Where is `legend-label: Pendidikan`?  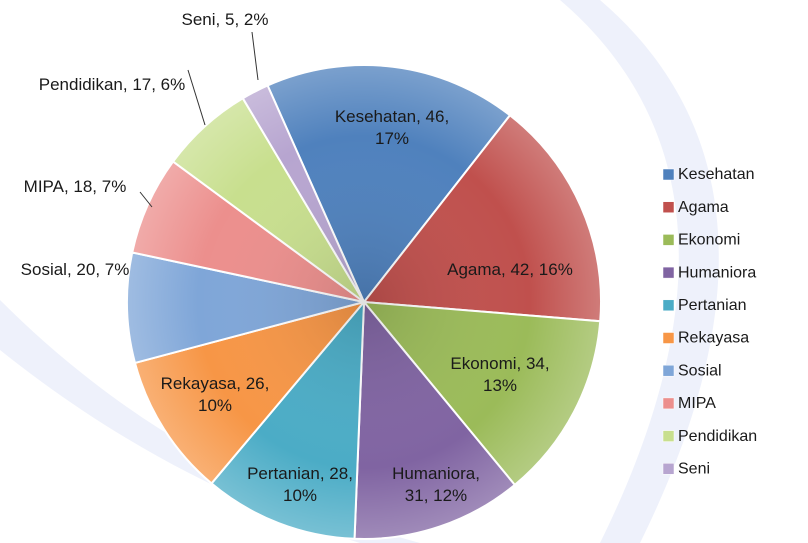
legend-label: Pendidikan is located at coordinates (717, 436).